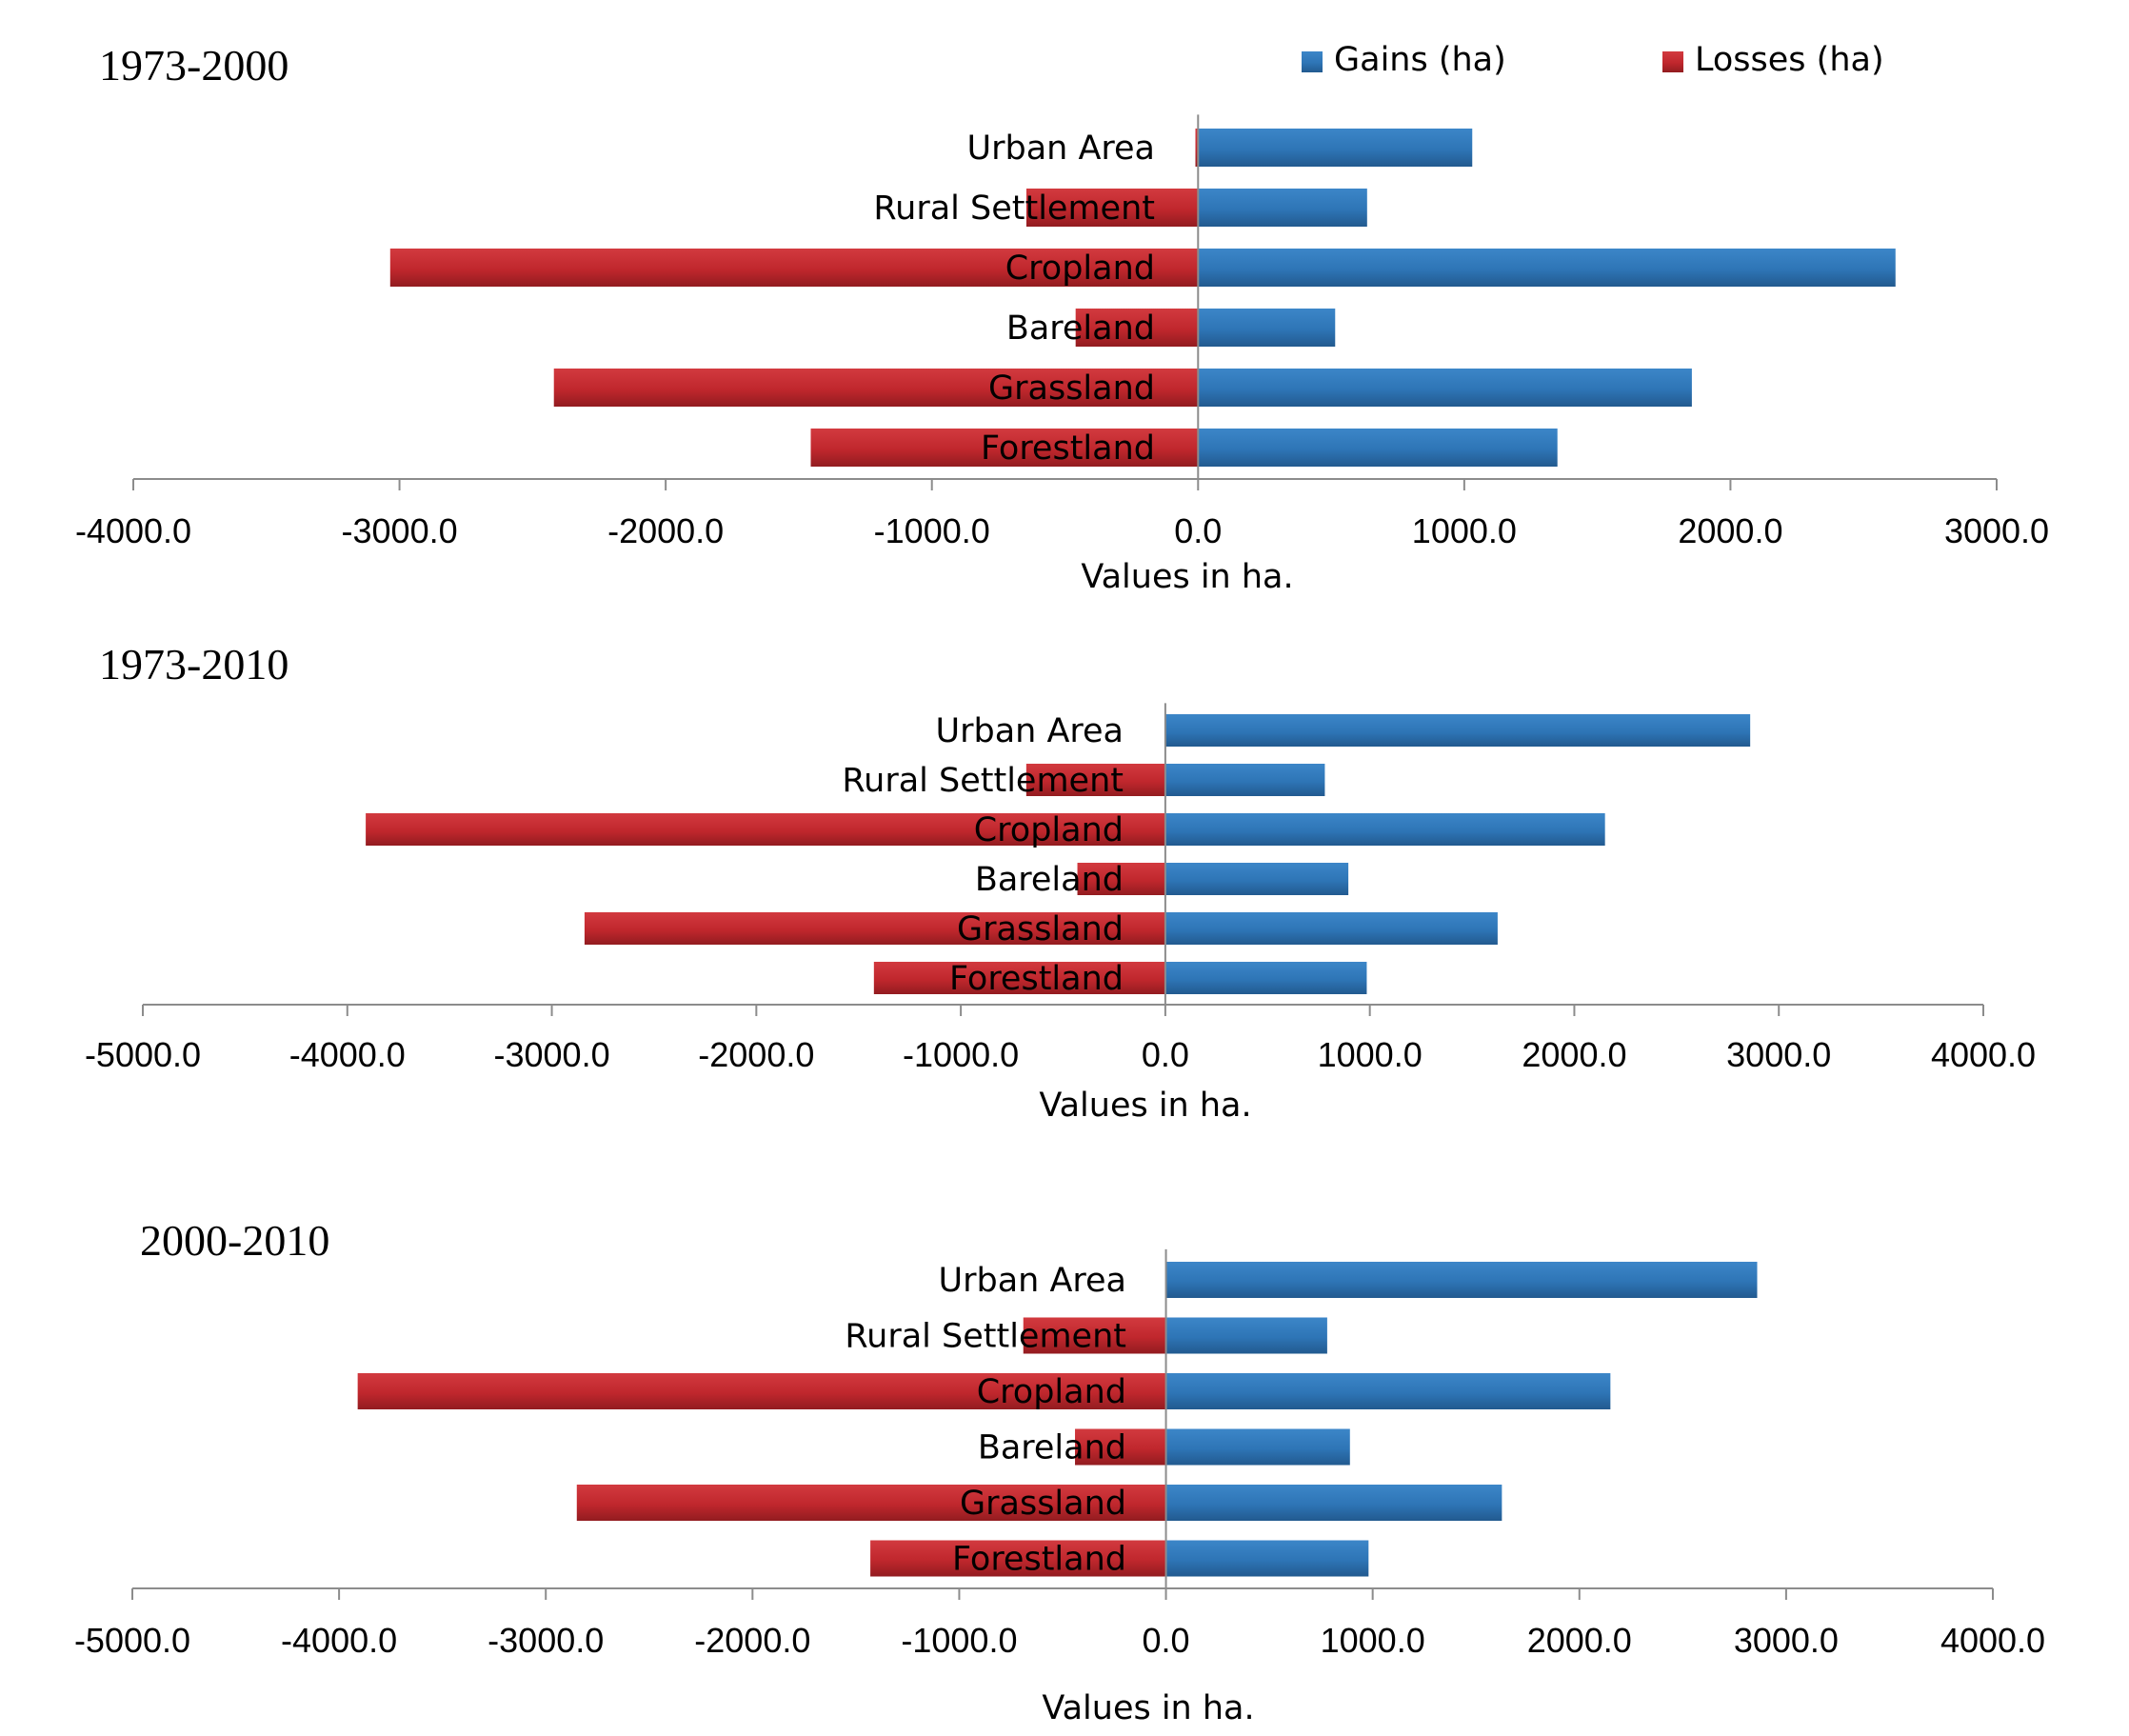  Describe the element at coordinates (1672, 61) in the screenshot. I see `legend-losses-swatch` at that location.